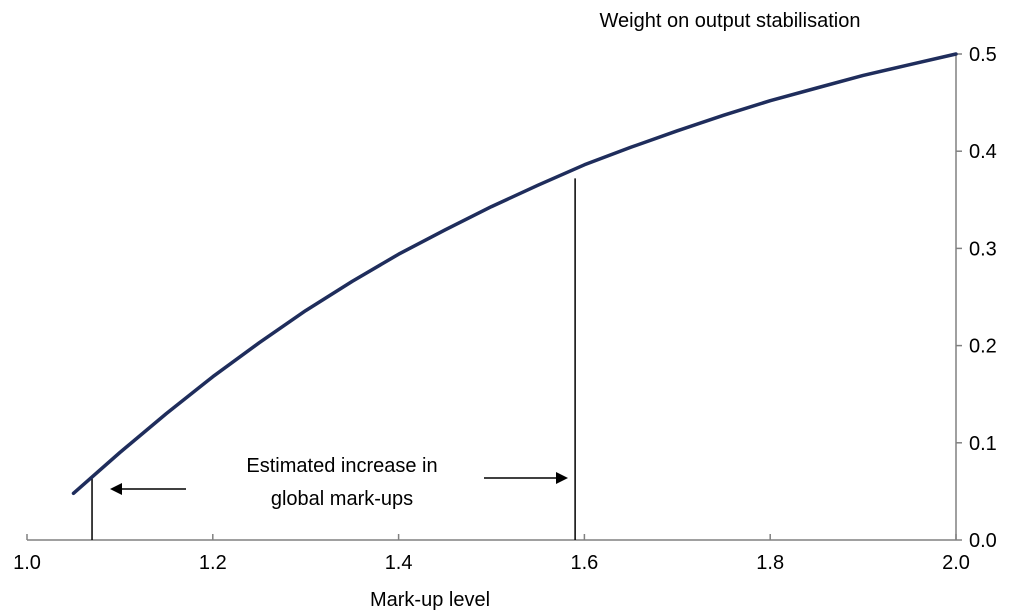 The image size is (1018, 615). What do you see at coordinates (526, 478) in the screenshot?
I see `right-arrow` at bounding box center [526, 478].